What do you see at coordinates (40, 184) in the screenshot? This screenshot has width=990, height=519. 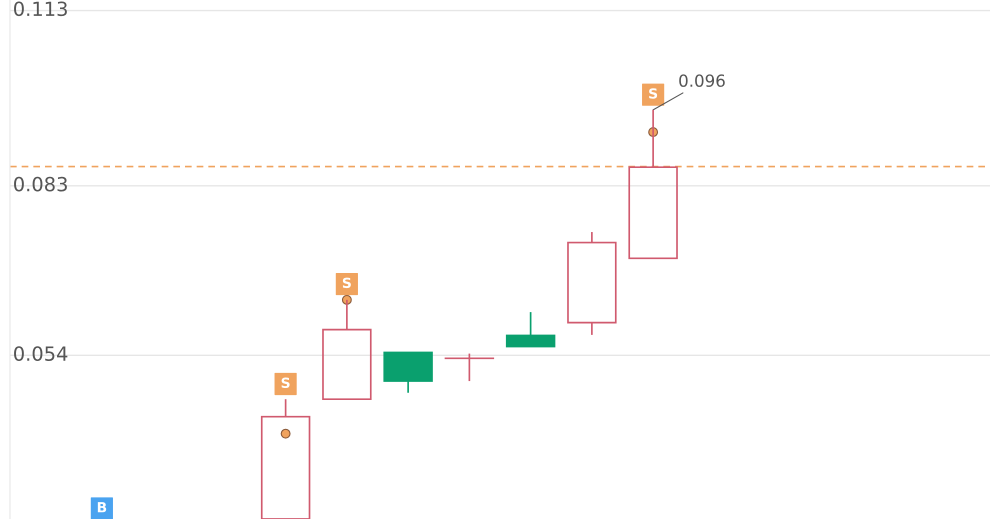 I see `y-tick-label: 0.083` at bounding box center [40, 184].